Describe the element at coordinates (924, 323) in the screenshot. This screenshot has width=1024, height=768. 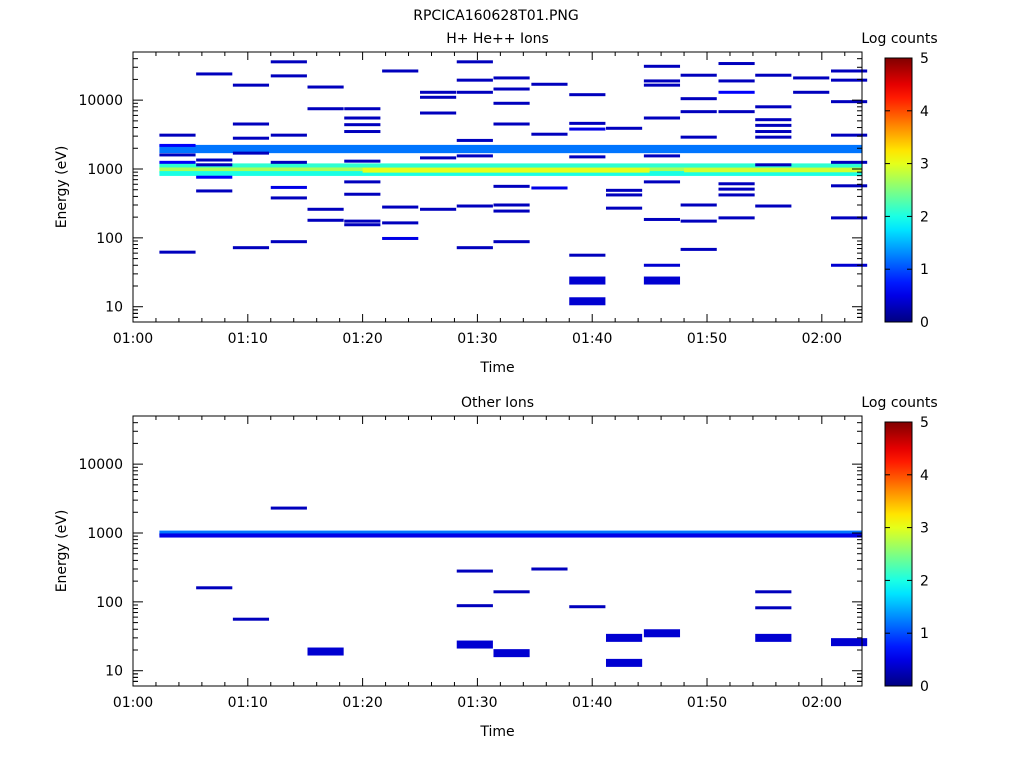
I see `colorbar-tick-label: 0` at that location.